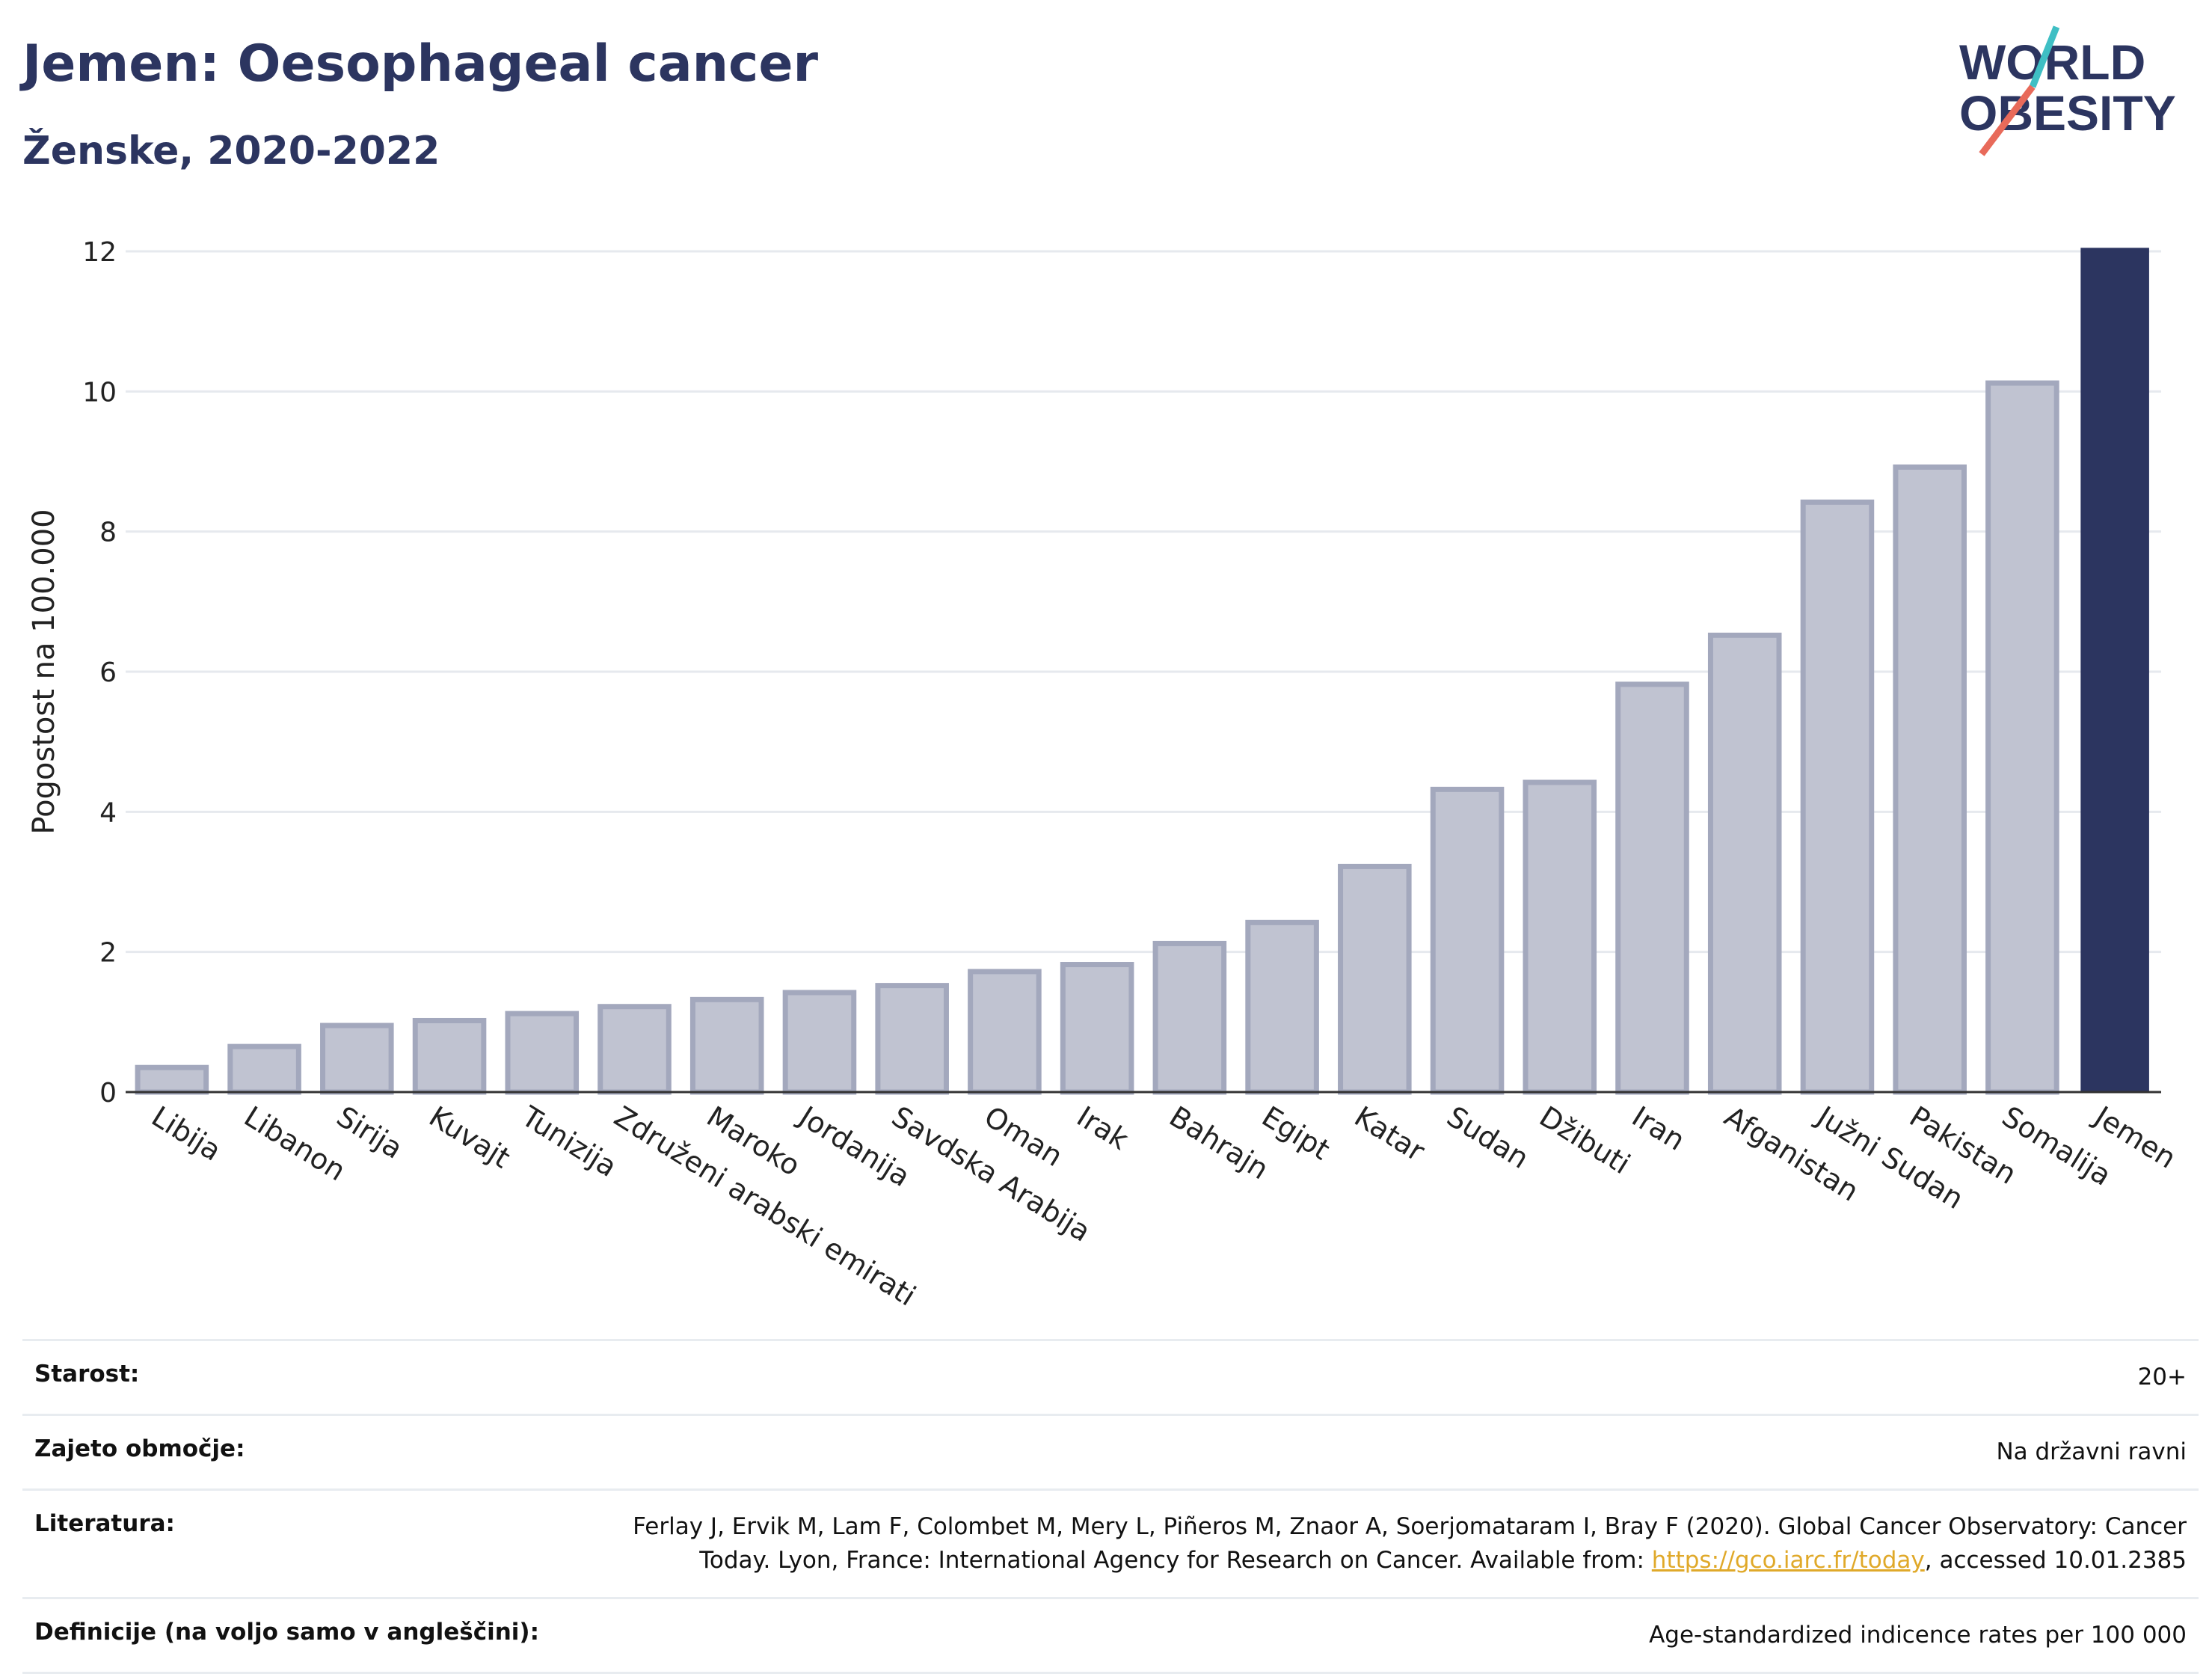 The height and width of the screenshot is (1674, 2212). Describe the element at coordinates (1584, 1140) in the screenshot. I see `x-tick-label: Džibuti` at that location.